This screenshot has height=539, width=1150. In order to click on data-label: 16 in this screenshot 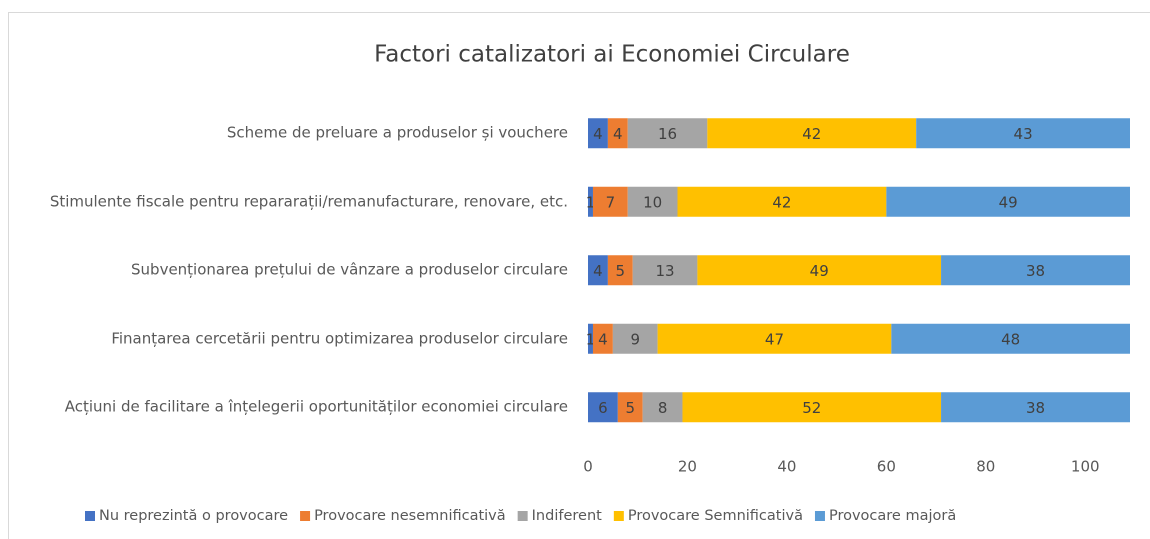, I will do `click(667, 134)`.